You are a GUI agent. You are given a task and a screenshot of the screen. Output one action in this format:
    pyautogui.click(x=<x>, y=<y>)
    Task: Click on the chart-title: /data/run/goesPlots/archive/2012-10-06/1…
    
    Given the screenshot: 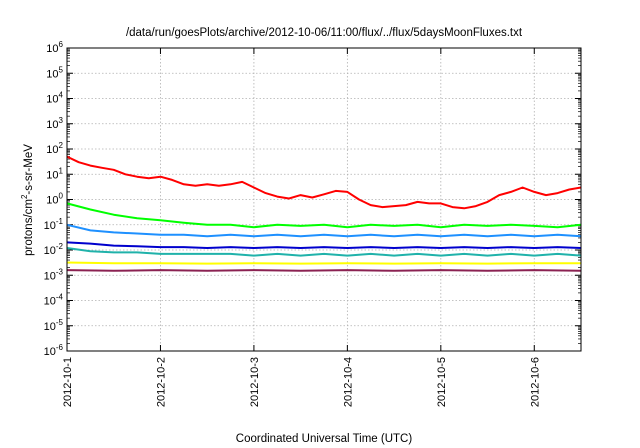 What is the action you would take?
    pyautogui.click(x=324, y=33)
    